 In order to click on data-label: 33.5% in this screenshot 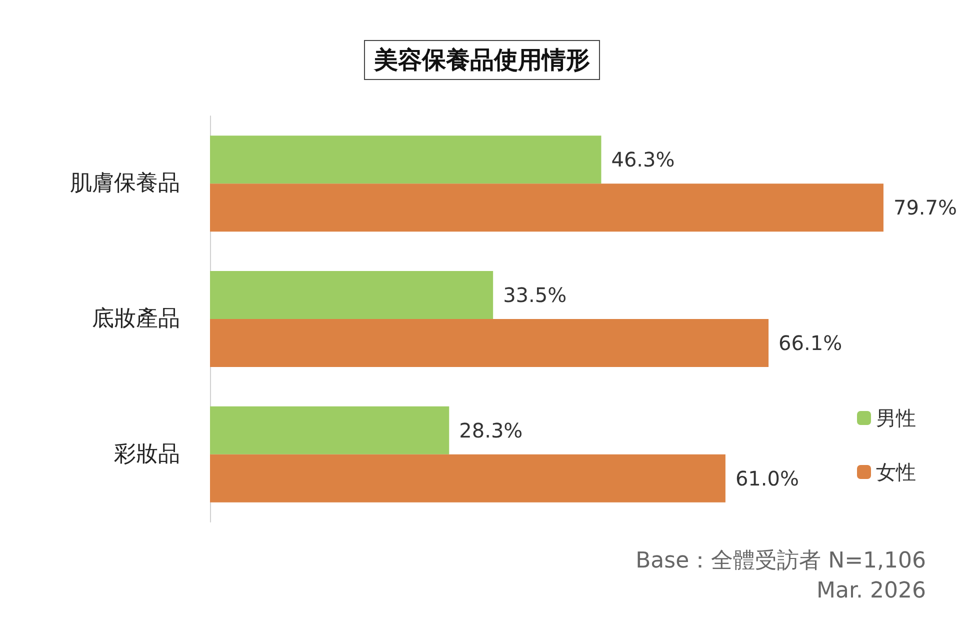, I will do `click(535, 295)`.